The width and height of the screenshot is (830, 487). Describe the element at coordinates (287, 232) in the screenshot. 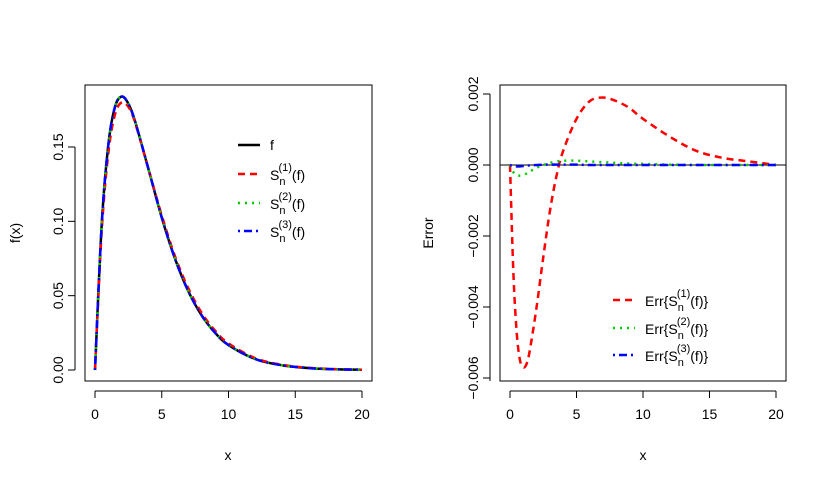

I see `svg-text: Sn(3)(f)` at that location.